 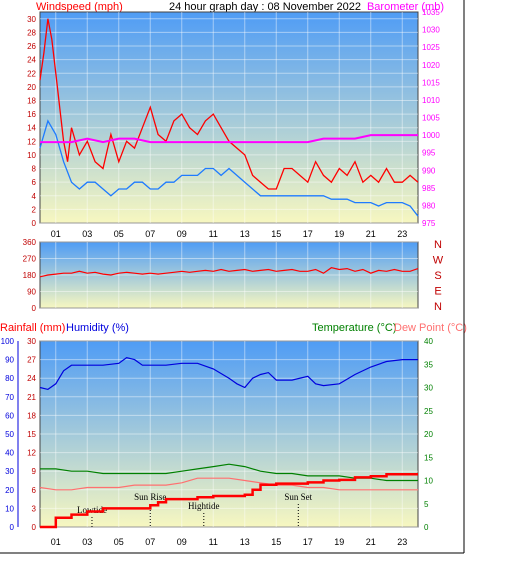 I want to click on humidity-tick-labels: 0 10 20 30 40 50 60 70 80 90 100, so click(x=10, y=434).